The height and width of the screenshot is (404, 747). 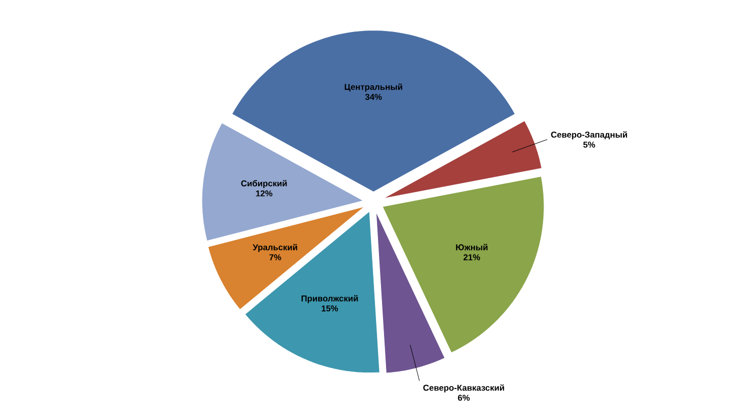 What do you see at coordinates (330, 308) in the screenshot?
I see `data-label: 15%` at bounding box center [330, 308].